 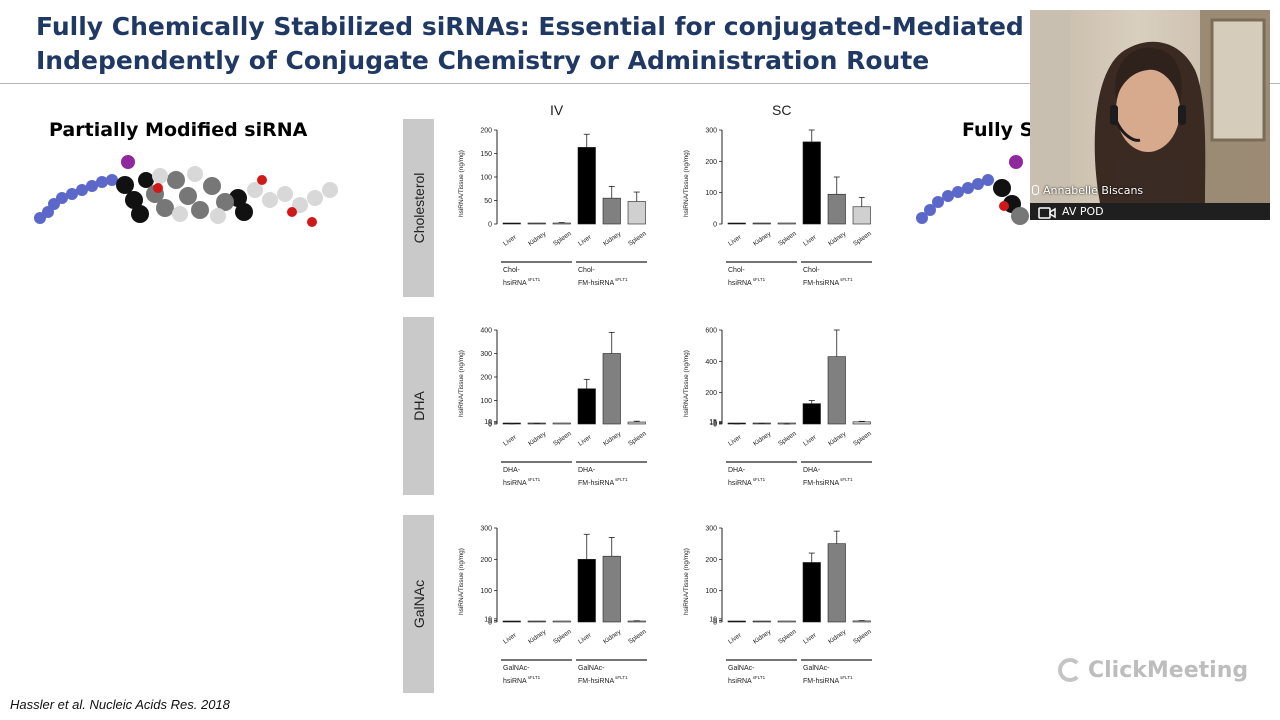 I want to click on y-tick-label: 150, so click(x=486, y=154).